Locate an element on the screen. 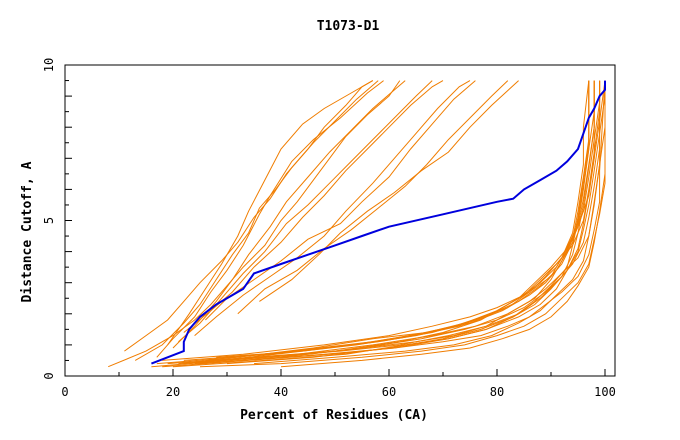 The image size is (680, 440). x-tick-label: 100 is located at coordinates (605, 392).